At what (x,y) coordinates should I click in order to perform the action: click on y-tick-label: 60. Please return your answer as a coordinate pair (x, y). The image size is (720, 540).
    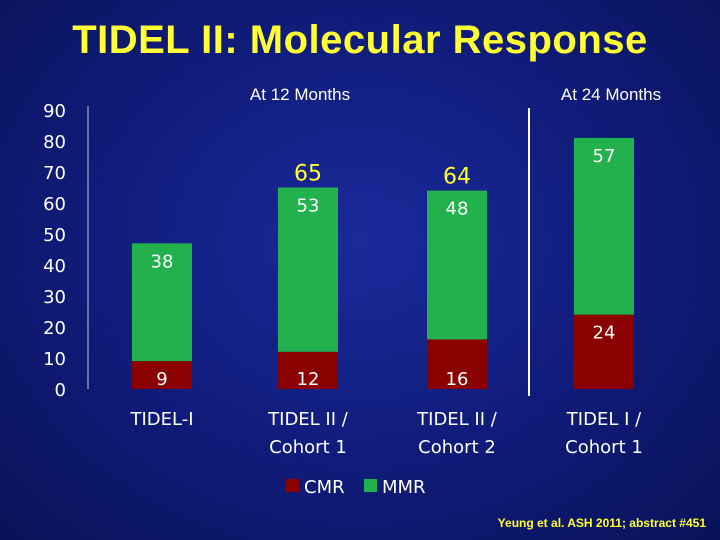
    Looking at the image, I should click on (54, 204).